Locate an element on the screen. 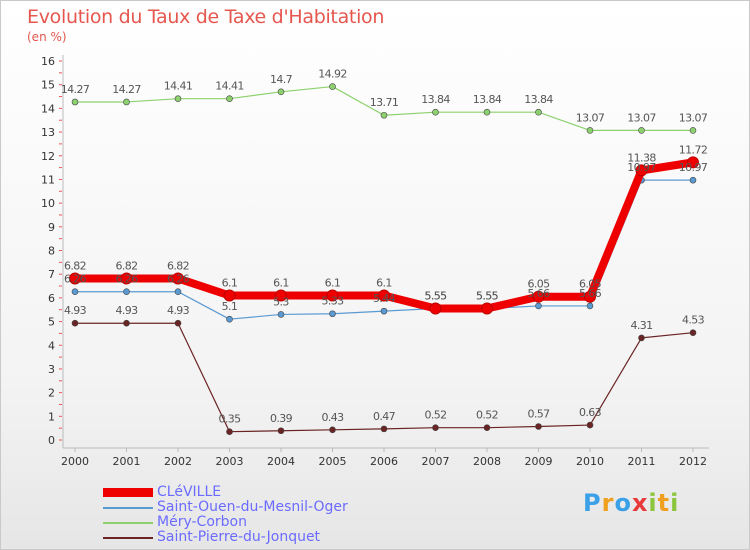 Image resolution: width=750 pixels, height=550 pixels. data-label: 11.38 is located at coordinates (641, 157).